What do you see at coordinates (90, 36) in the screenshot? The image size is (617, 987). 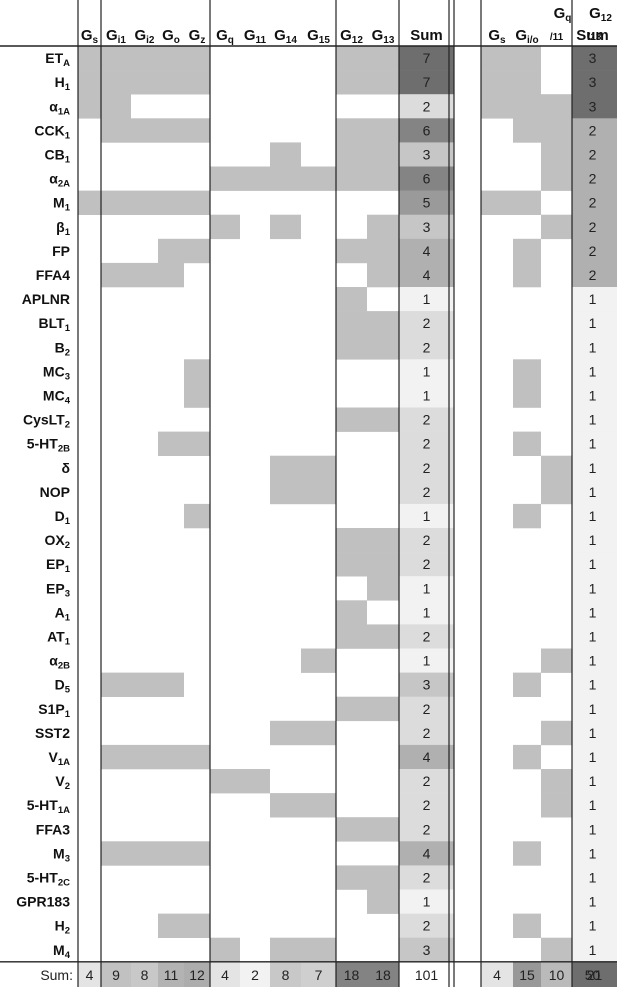 I see `coupling-column-header: Gs` at bounding box center [90, 36].